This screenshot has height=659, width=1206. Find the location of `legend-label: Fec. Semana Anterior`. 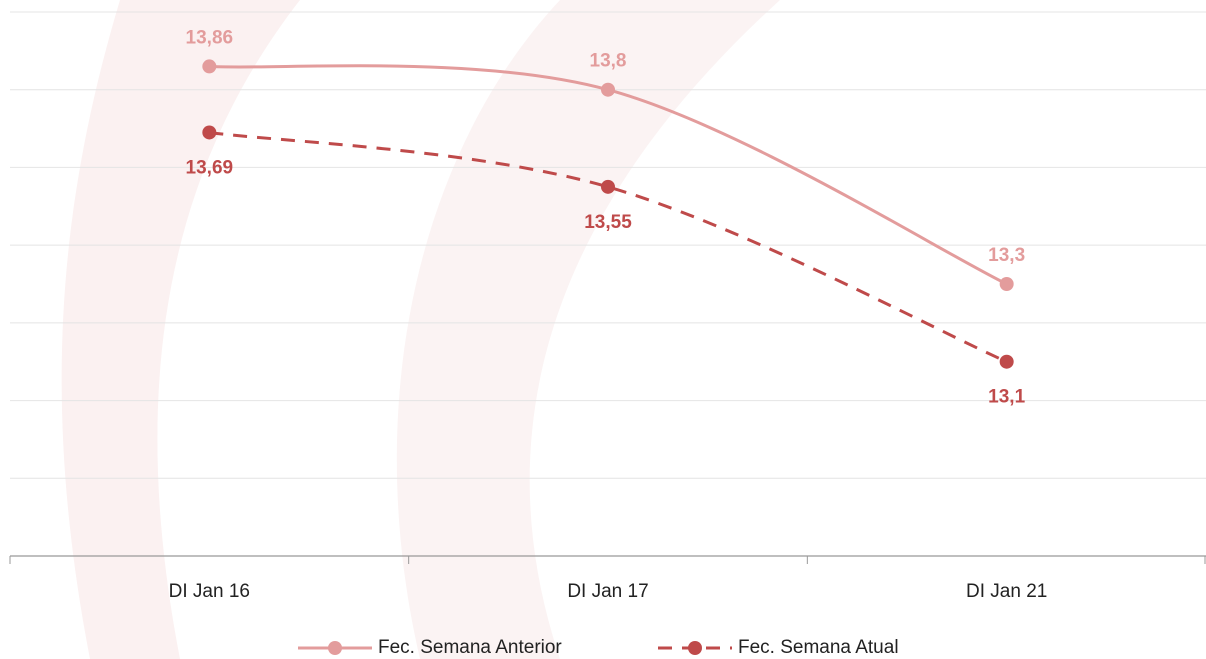

legend-label: Fec. Semana Anterior is located at coordinates (470, 647).